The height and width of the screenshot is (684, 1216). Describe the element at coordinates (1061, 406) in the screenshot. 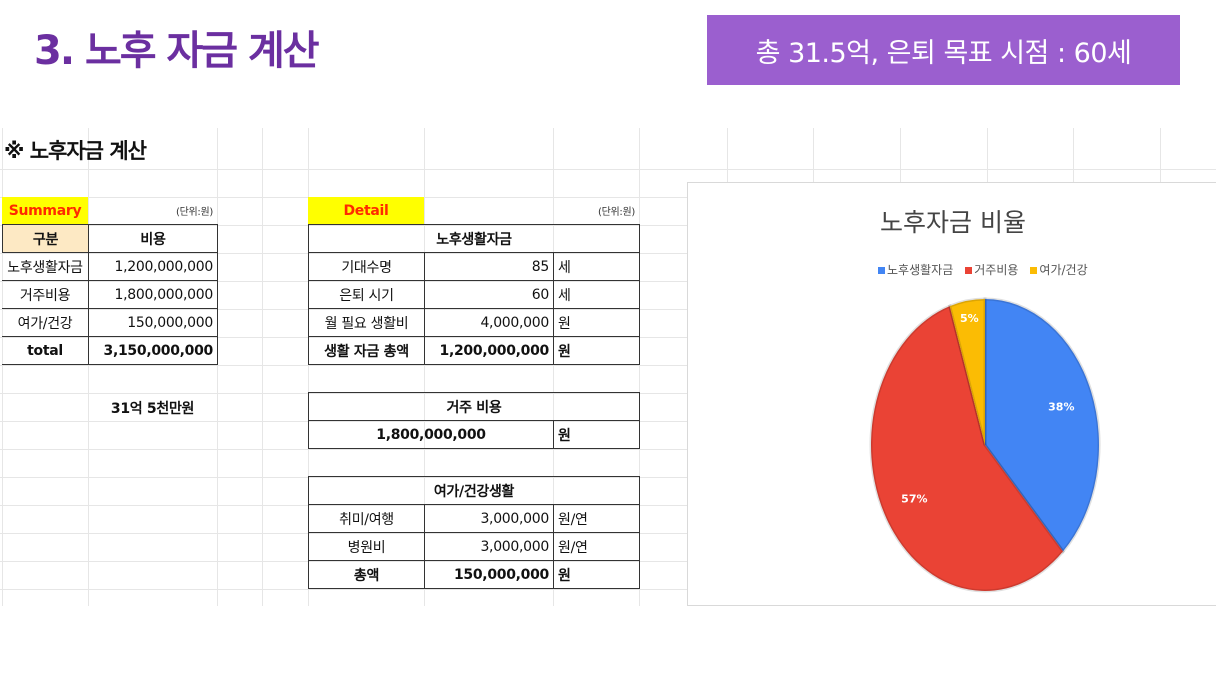

I see `pie-data-label: 38%` at that location.